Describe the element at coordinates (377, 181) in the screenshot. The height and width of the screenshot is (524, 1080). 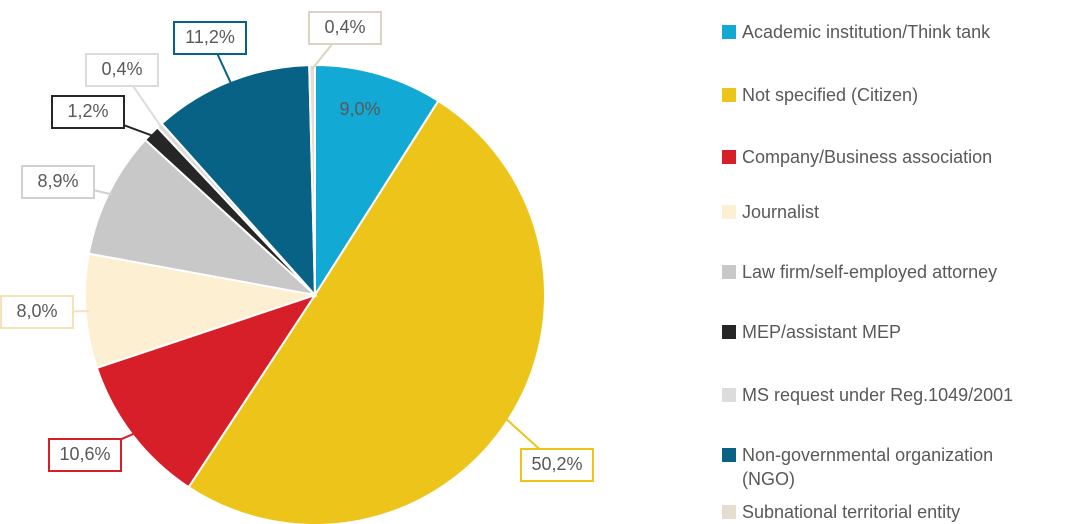
I see `pie-slice` at that location.